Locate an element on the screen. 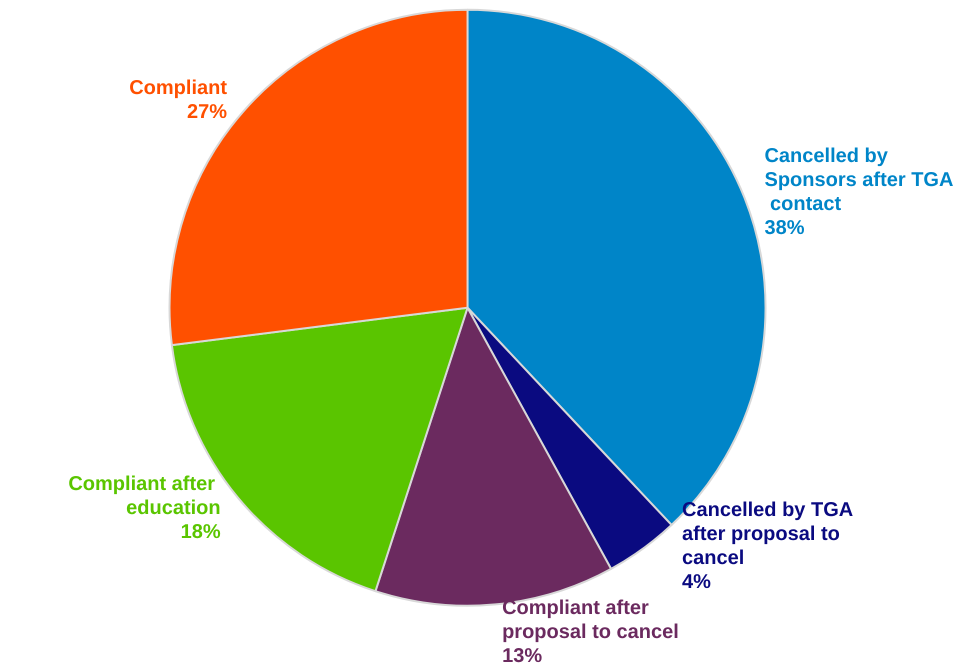 The height and width of the screenshot is (669, 964). data-label: 13% is located at coordinates (522, 656).